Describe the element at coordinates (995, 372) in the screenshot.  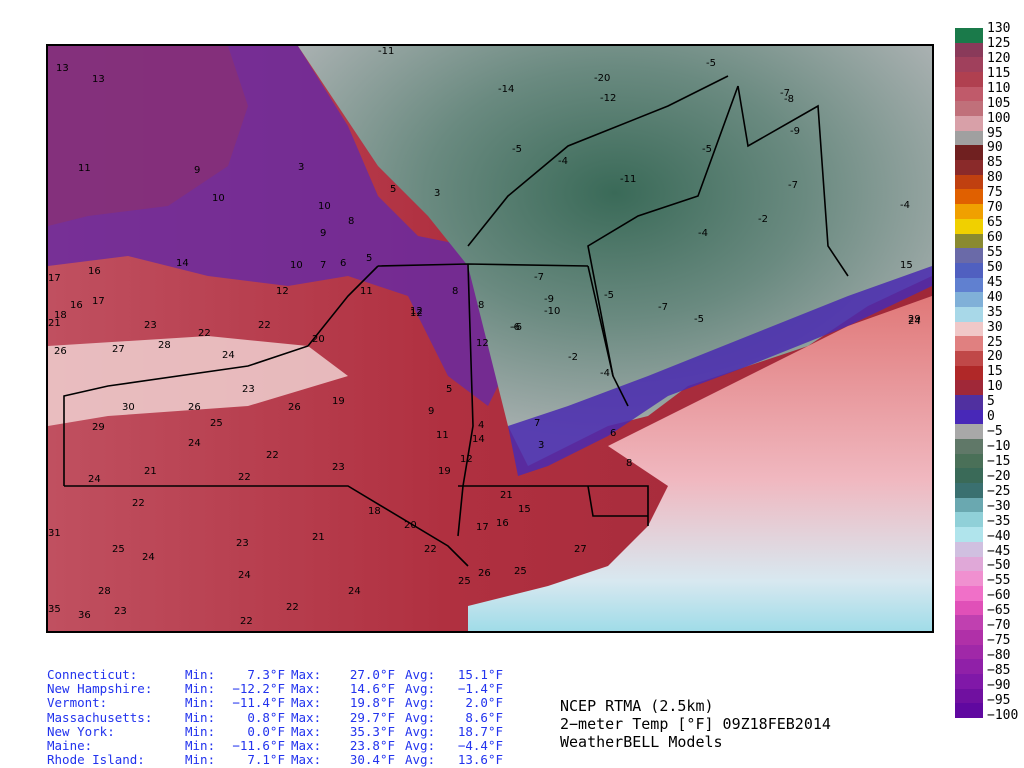
I see `color-scale-label: 15` at that location.